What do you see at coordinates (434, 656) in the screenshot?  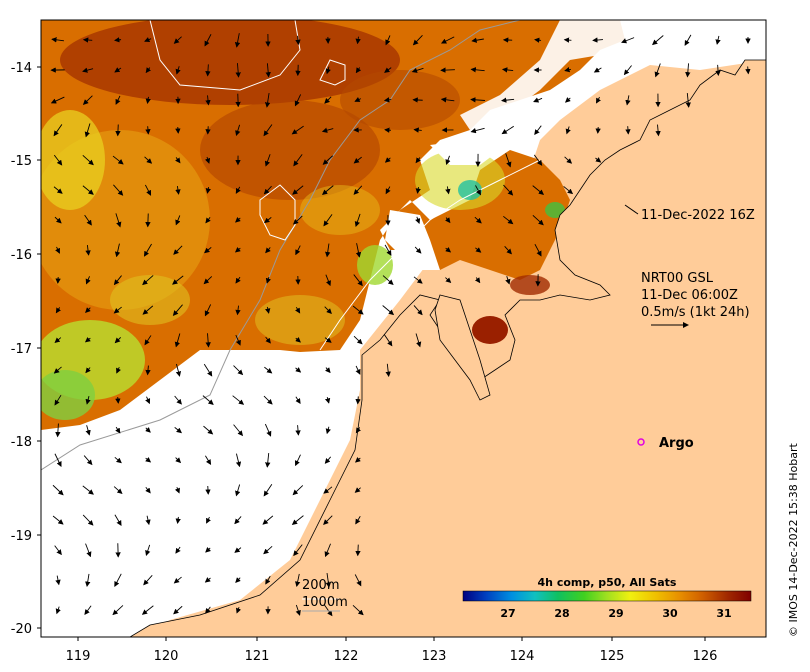 I see `x-tick-label: 123` at bounding box center [434, 656].